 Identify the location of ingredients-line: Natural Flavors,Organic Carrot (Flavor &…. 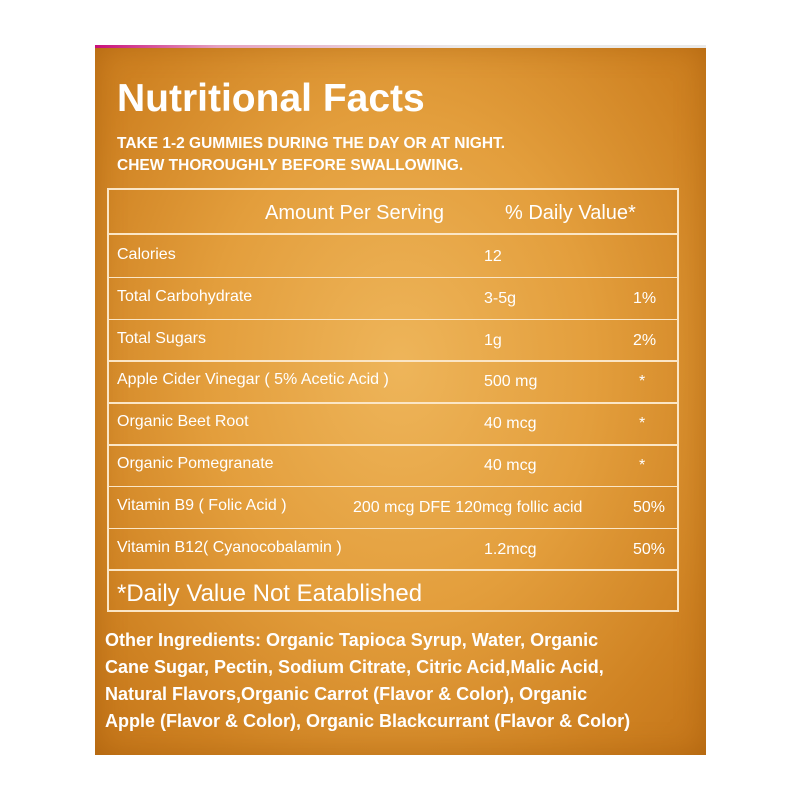
(346, 694).